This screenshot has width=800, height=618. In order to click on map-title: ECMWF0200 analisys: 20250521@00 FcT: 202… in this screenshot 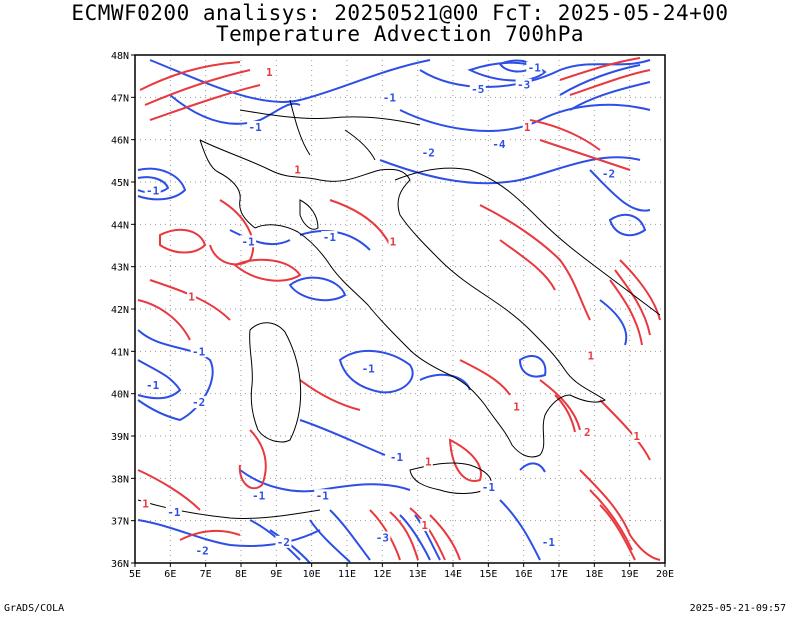, I will do `click(400, 13)`.